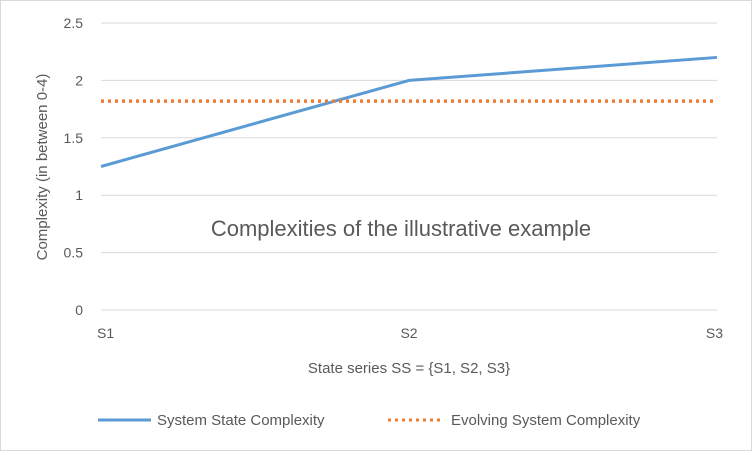 Image resolution: width=752 pixels, height=455 pixels. What do you see at coordinates (401, 228) in the screenshot?
I see `chart-title: Complexities of the illustrative example` at bounding box center [401, 228].